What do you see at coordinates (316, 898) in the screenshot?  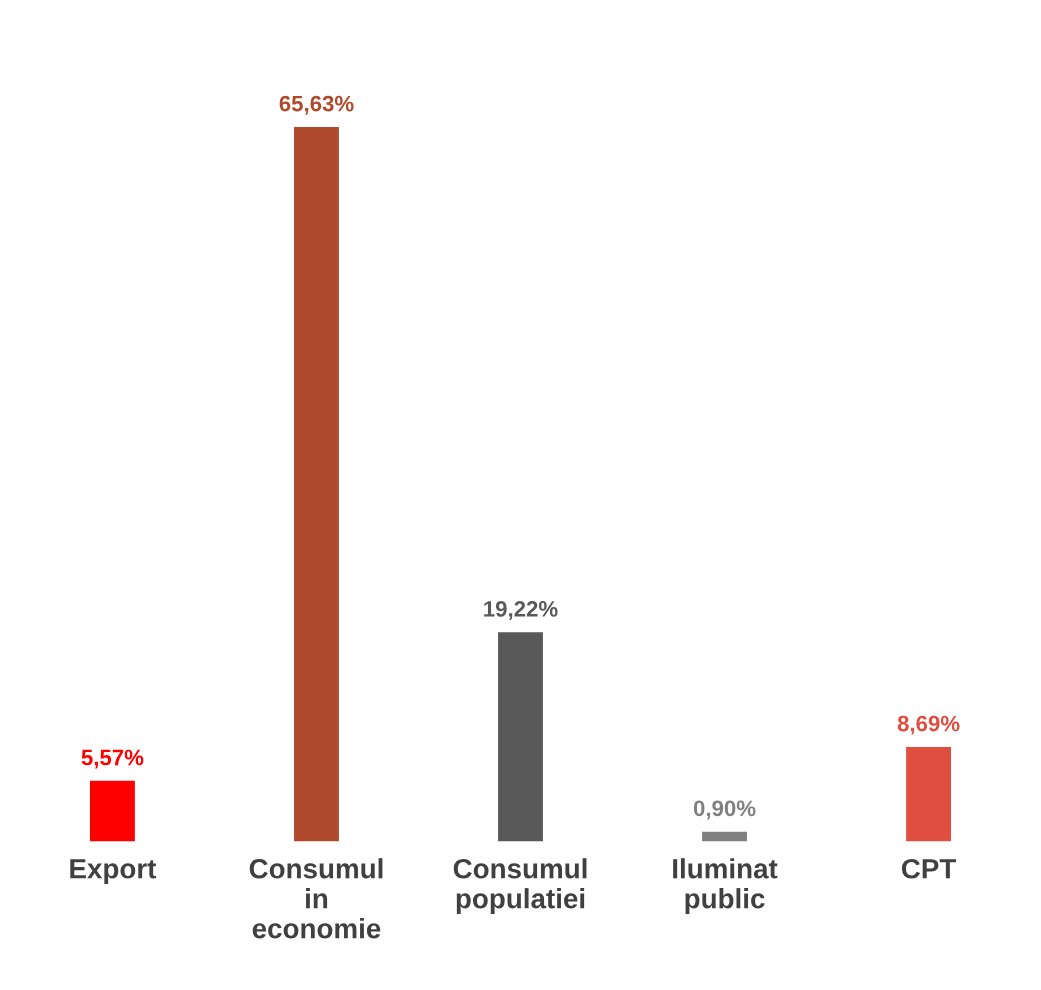 I see `x-tick-label: Consumul in economie` at bounding box center [316, 898].